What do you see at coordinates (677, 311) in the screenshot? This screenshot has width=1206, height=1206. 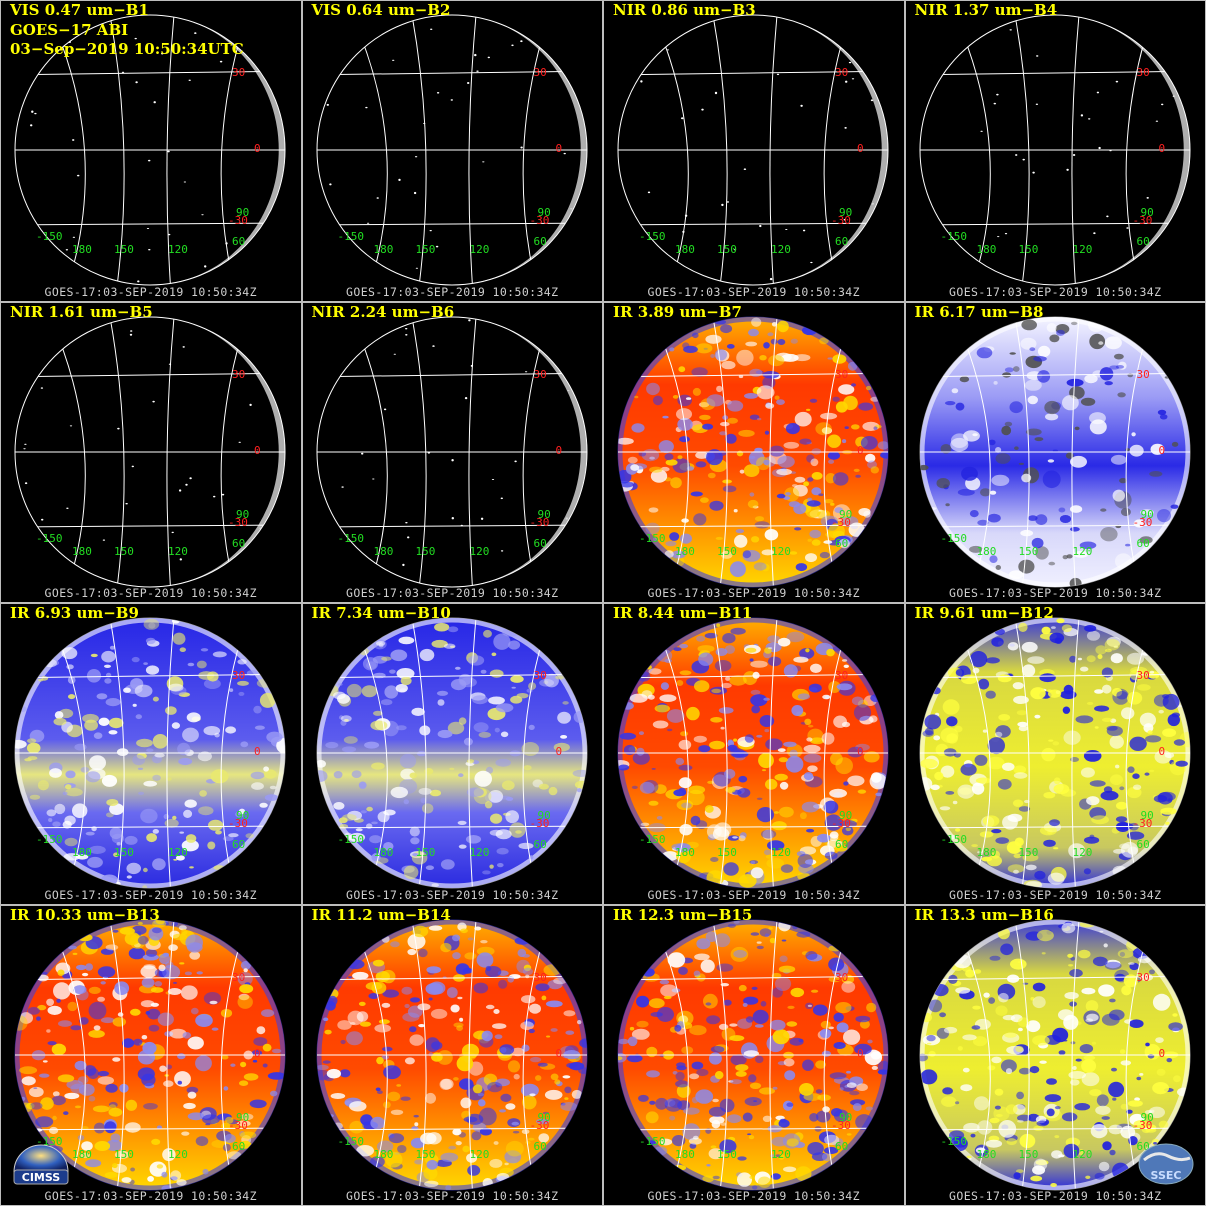 I see `band-label: IR 3.89 um−B7` at bounding box center [677, 311].